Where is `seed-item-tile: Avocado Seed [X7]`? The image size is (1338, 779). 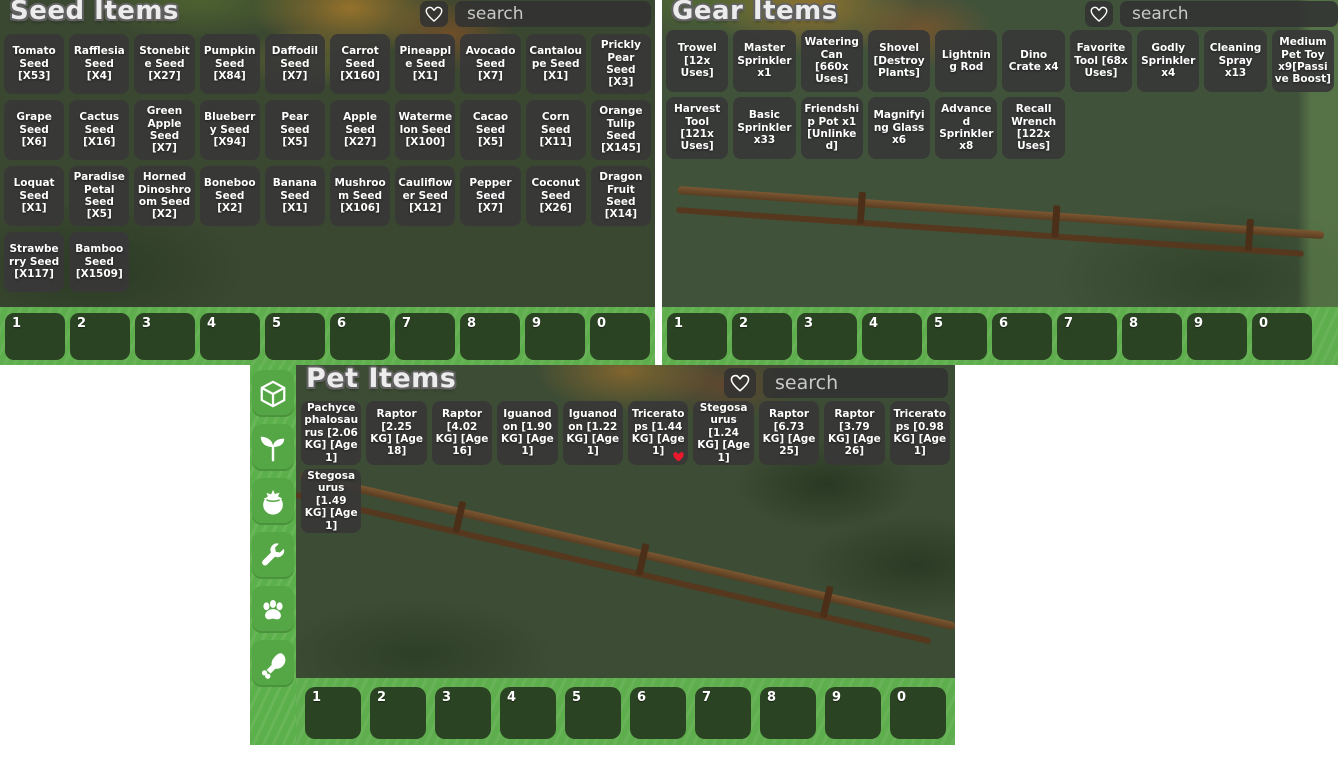
seed-item-tile: Avocado Seed [X7] is located at coordinates (490, 64).